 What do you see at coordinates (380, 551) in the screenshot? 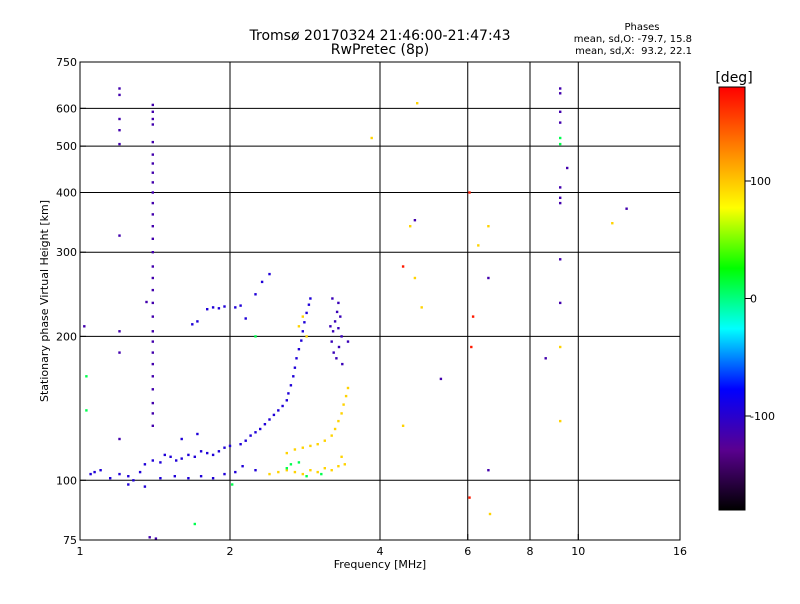
I see `x-tick-label: 4` at bounding box center [380, 551].